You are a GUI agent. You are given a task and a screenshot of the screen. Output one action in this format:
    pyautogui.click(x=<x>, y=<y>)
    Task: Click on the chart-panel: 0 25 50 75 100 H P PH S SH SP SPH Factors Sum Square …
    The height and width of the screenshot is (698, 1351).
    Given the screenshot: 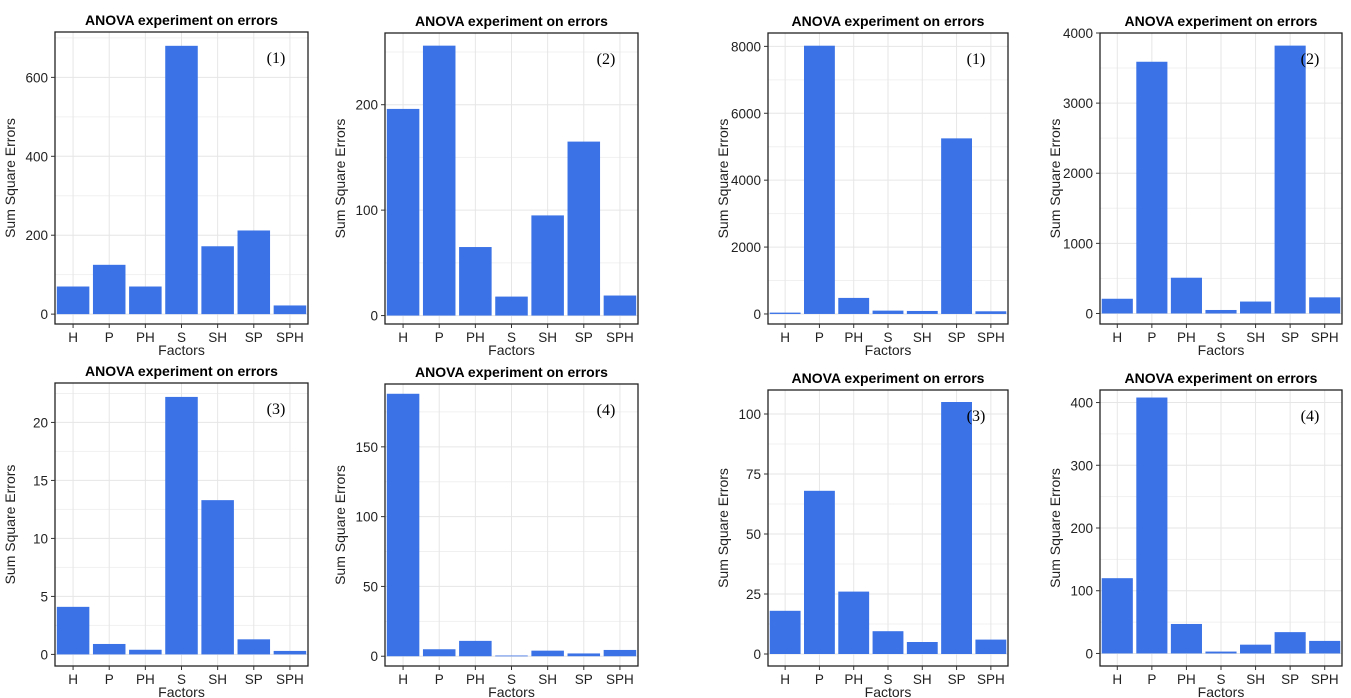 What is the action you would take?
    pyautogui.click(x=862, y=534)
    